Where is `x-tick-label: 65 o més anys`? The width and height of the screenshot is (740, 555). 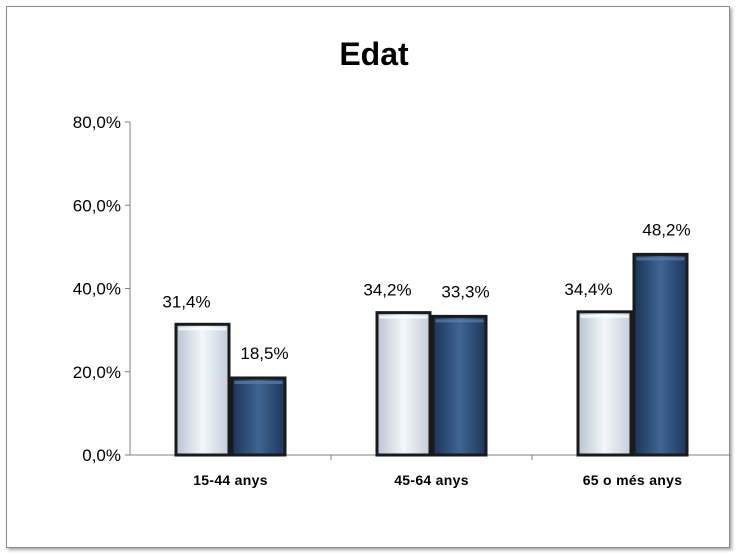
x-tick-label: 65 o més anys is located at coordinates (633, 480).